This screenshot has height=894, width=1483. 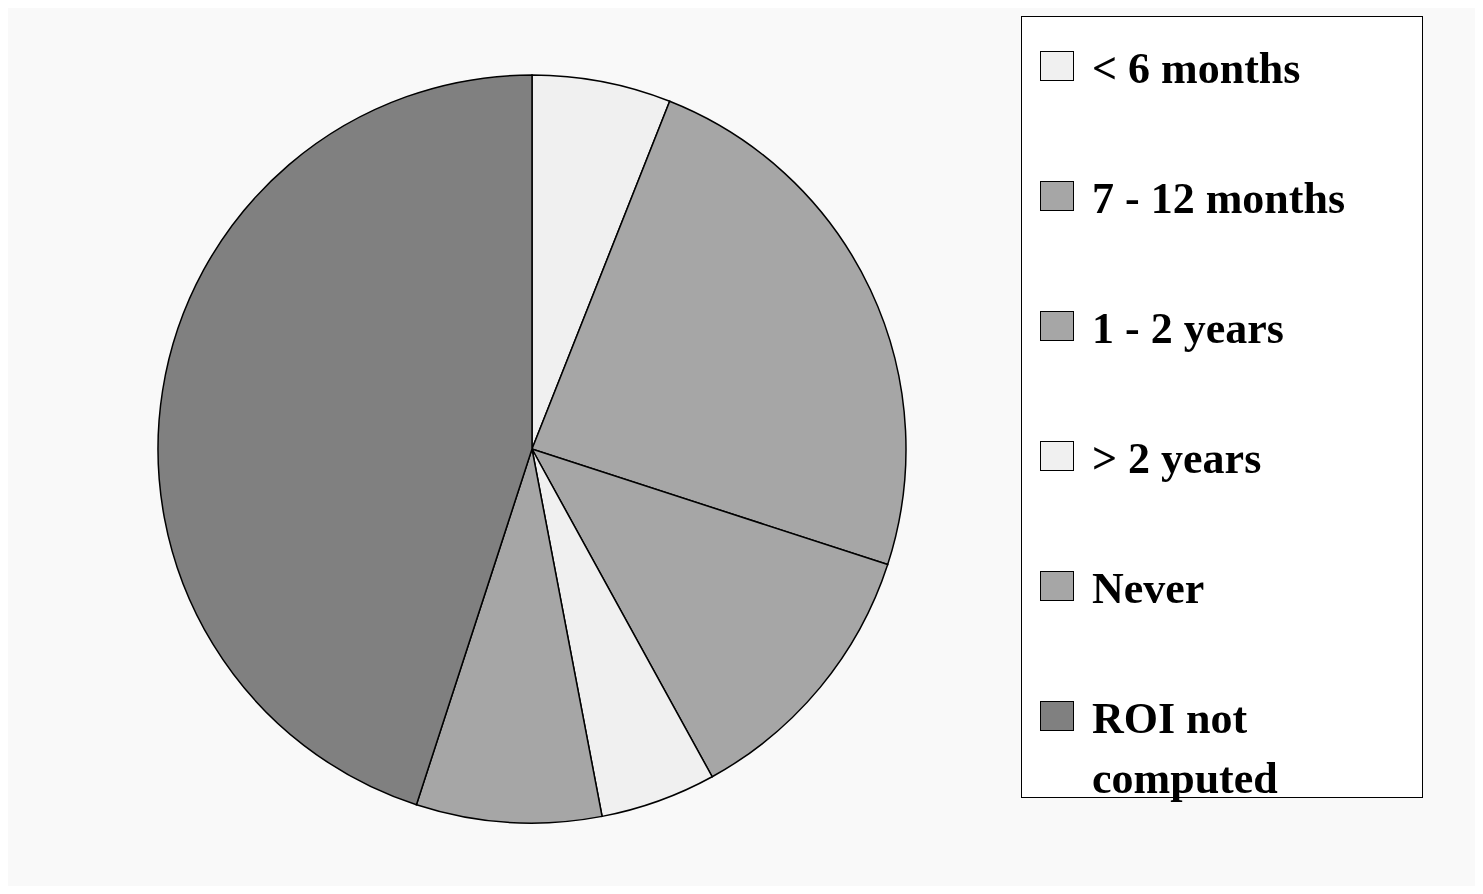 What do you see at coordinates (1219, 199) in the screenshot?
I see `legend-label: 7 - 12 months` at bounding box center [1219, 199].